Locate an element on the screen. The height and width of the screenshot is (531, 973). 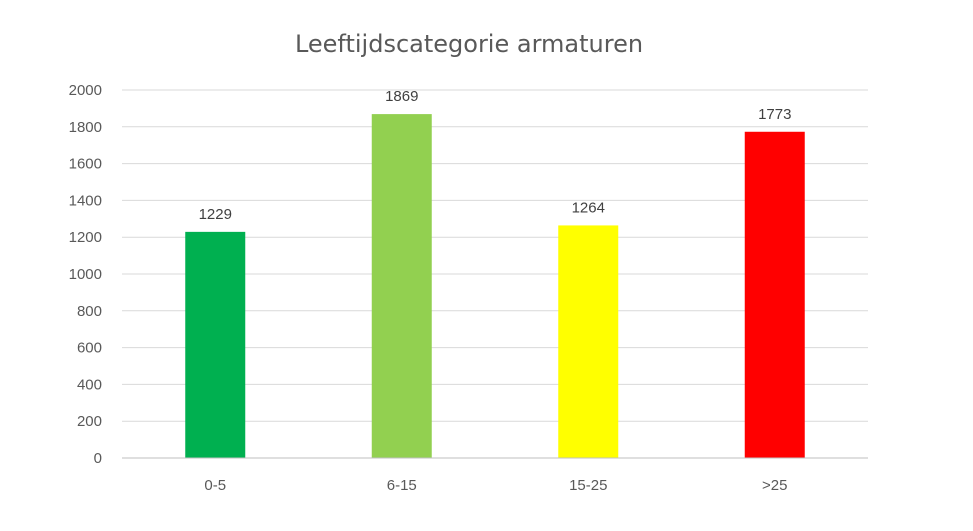
data-label: 1773 is located at coordinates (774, 114).